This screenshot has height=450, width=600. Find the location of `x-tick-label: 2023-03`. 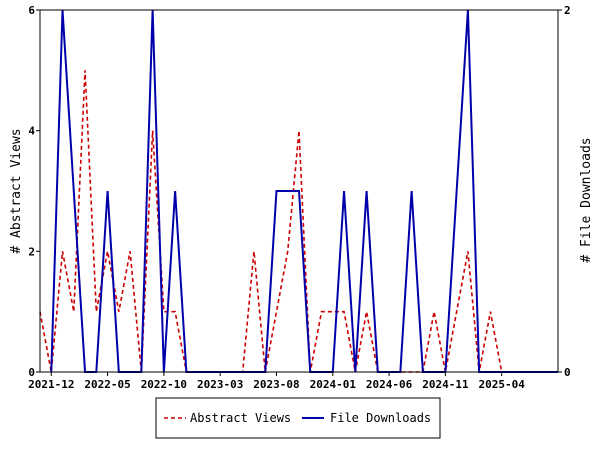

x-tick-label: 2023-03 is located at coordinates (220, 384).